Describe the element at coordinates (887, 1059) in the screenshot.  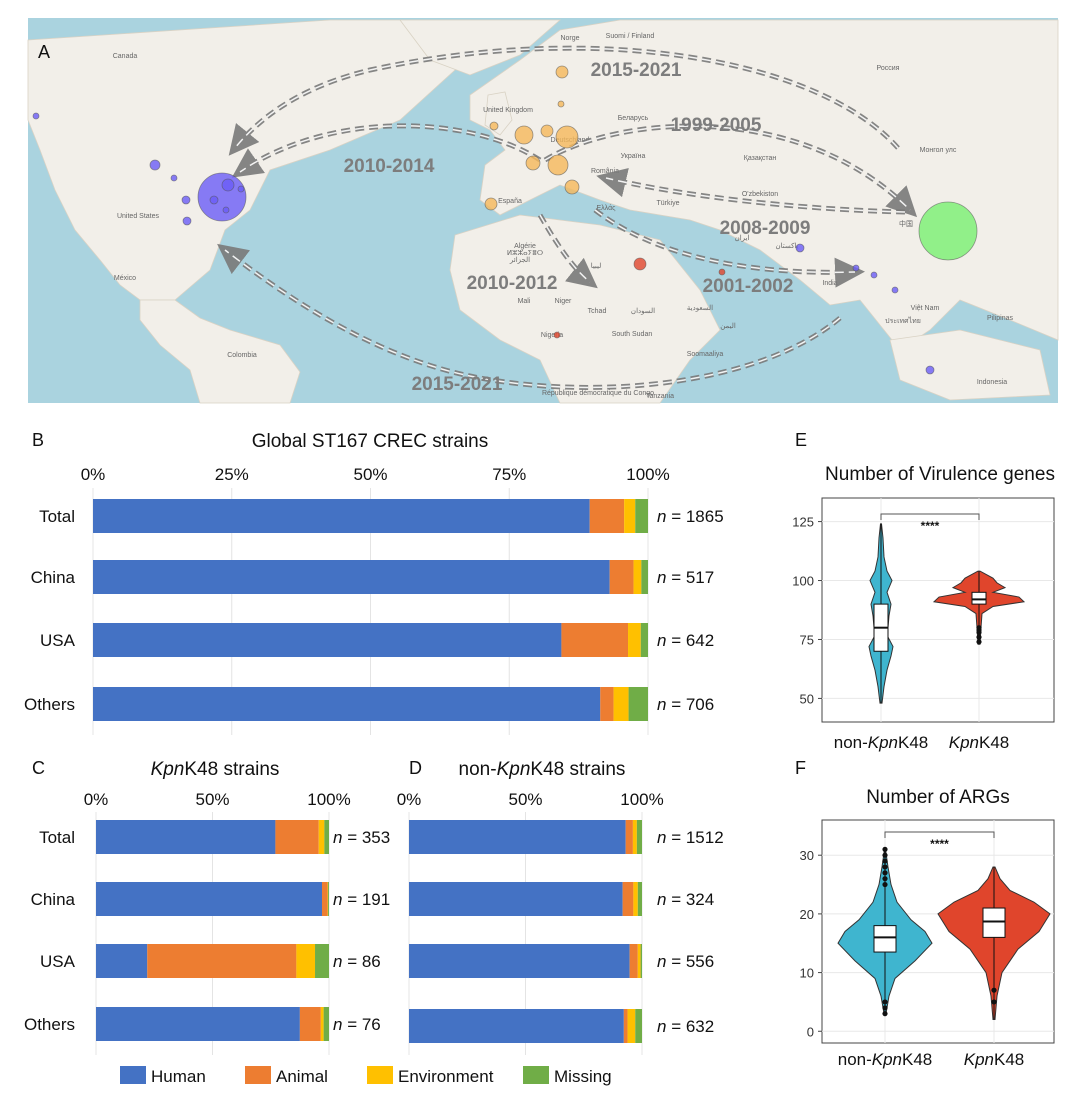
I see `group-label-italic: Kpn` at that location.